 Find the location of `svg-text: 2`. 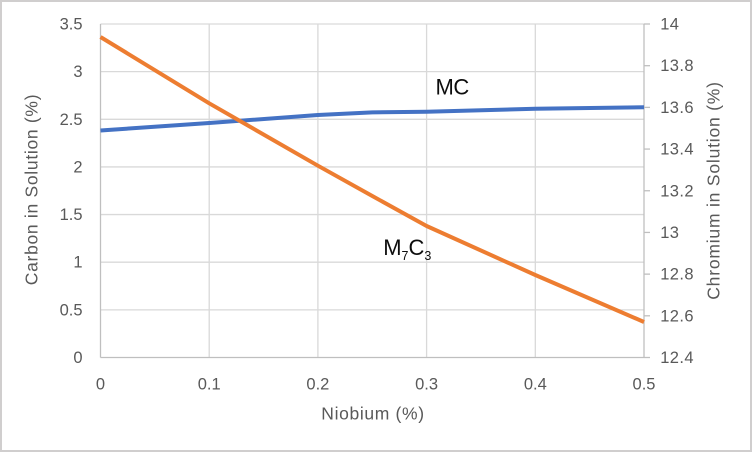

svg-text: 2 is located at coordinates (77, 167).